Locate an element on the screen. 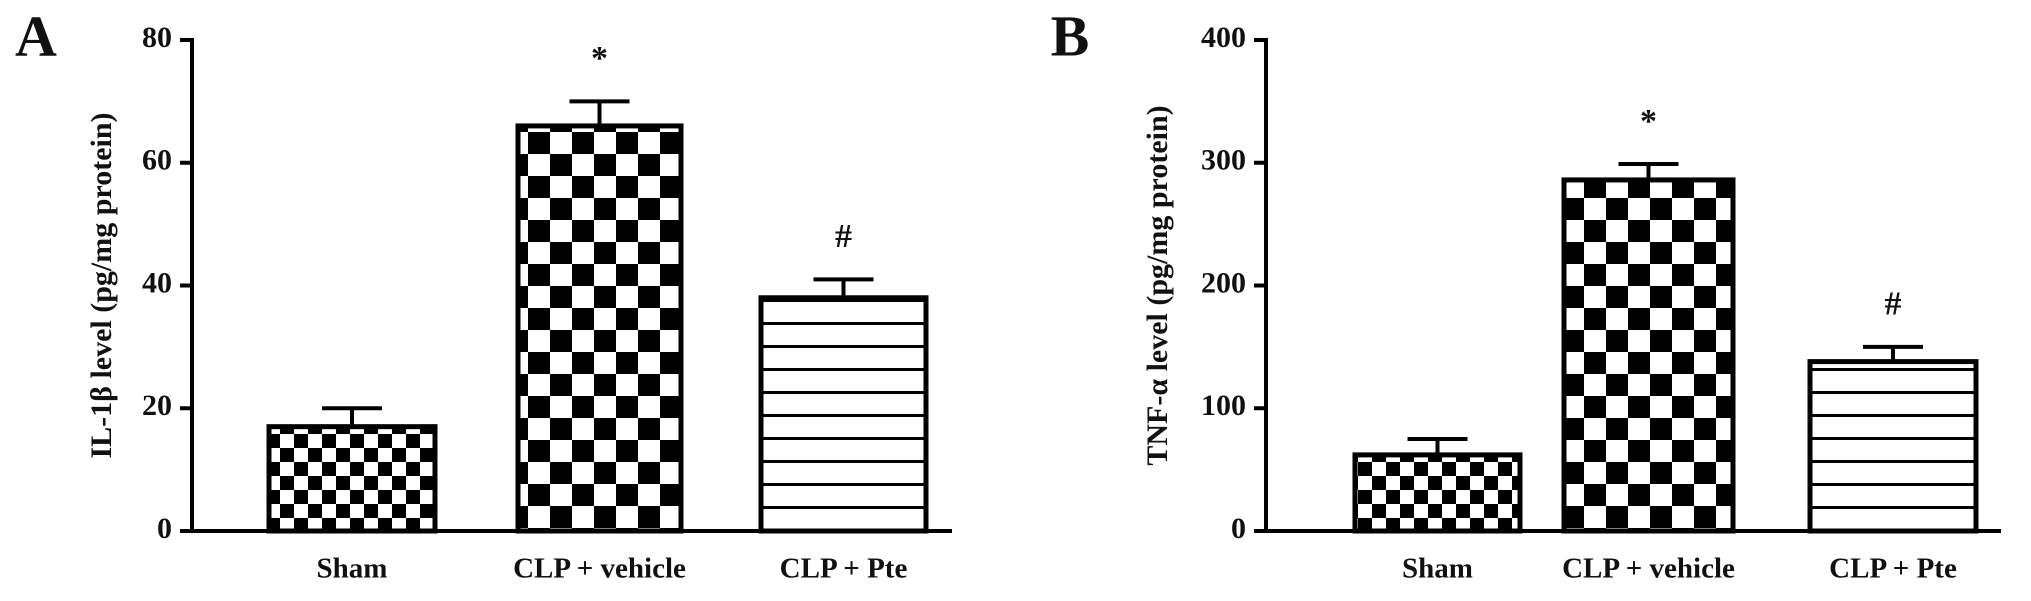  y-tick-label: 20 is located at coordinates (157, 405).